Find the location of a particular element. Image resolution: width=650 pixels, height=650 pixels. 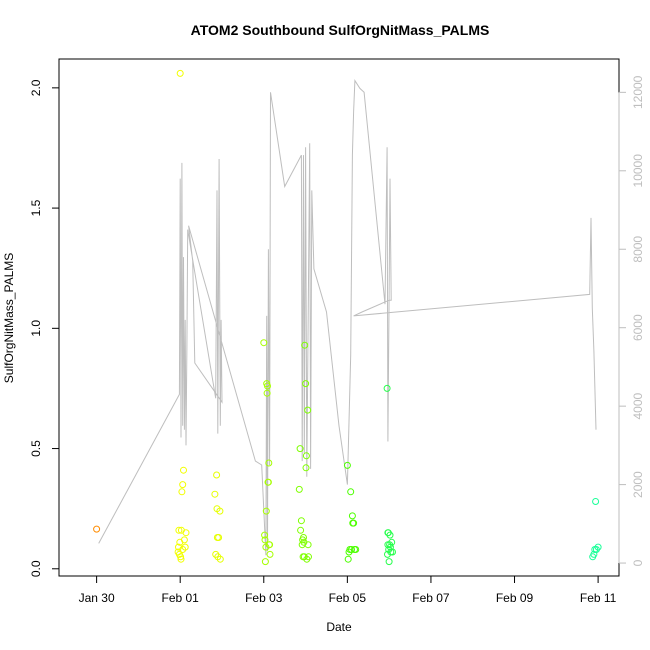

chart-title: ATOM2 Southbound SulfOrgNitMass_PALMS is located at coordinates (340, 30).